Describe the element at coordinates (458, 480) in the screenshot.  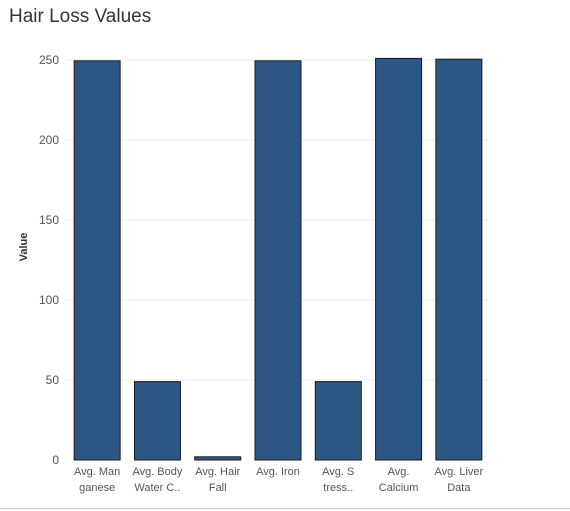
I see `x-tick-label: Avg. Liver Data` at that location.